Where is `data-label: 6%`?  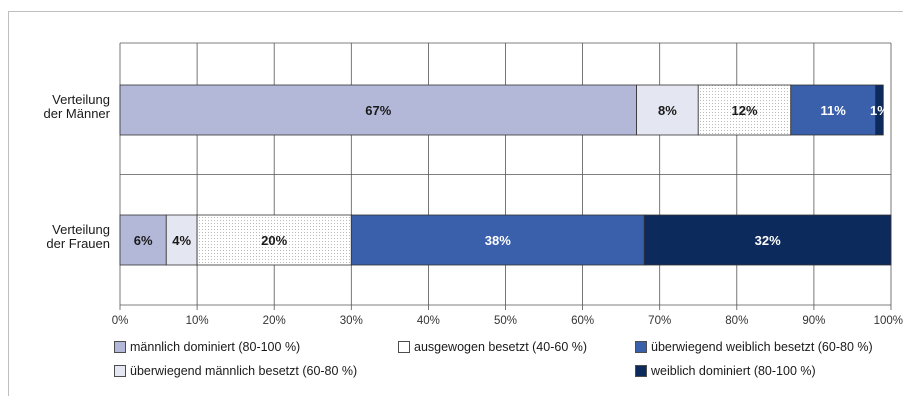 data-label: 6% is located at coordinates (143, 240).